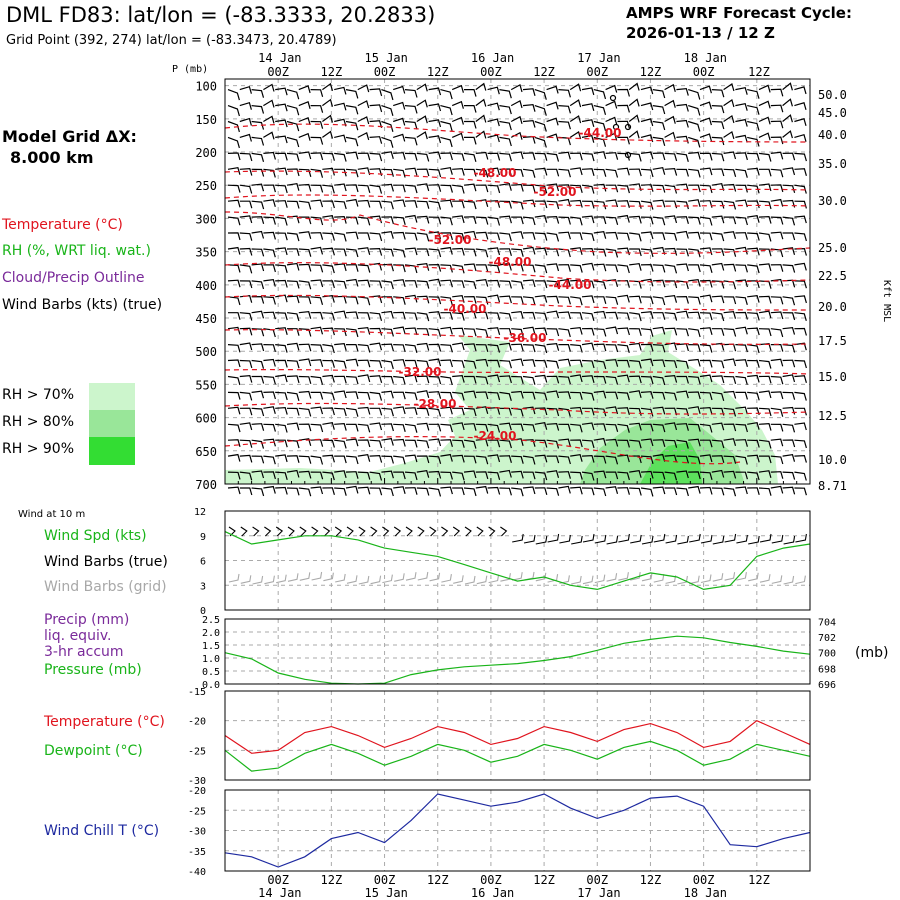  What do you see at coordinates (517, 133) in the screenshot?
I see `temperature-contour` at bounding box center [517, 133].